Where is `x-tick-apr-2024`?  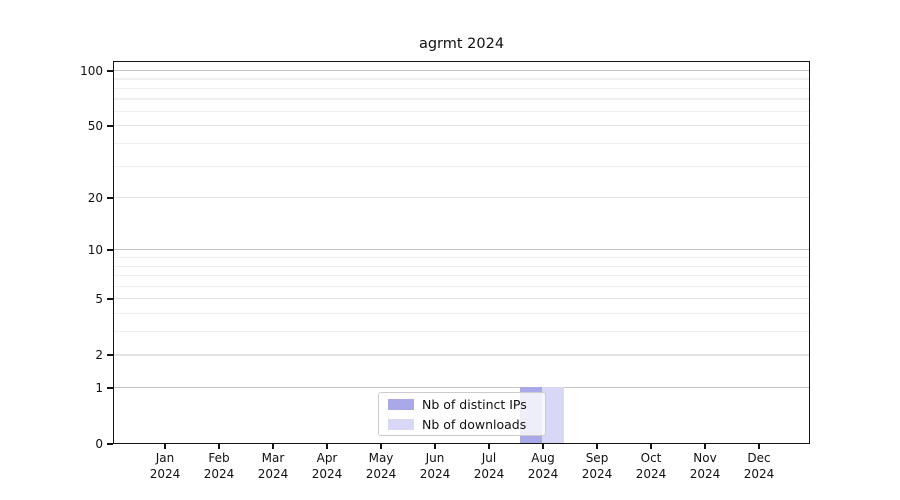
x-tick-apr-2024 is located at coordinates (327, 446).